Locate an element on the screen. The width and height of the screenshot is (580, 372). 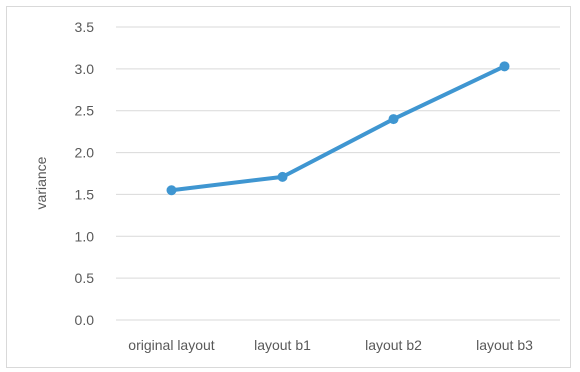
y-tick-label: 1.0 is located at coordinates (85, 236).